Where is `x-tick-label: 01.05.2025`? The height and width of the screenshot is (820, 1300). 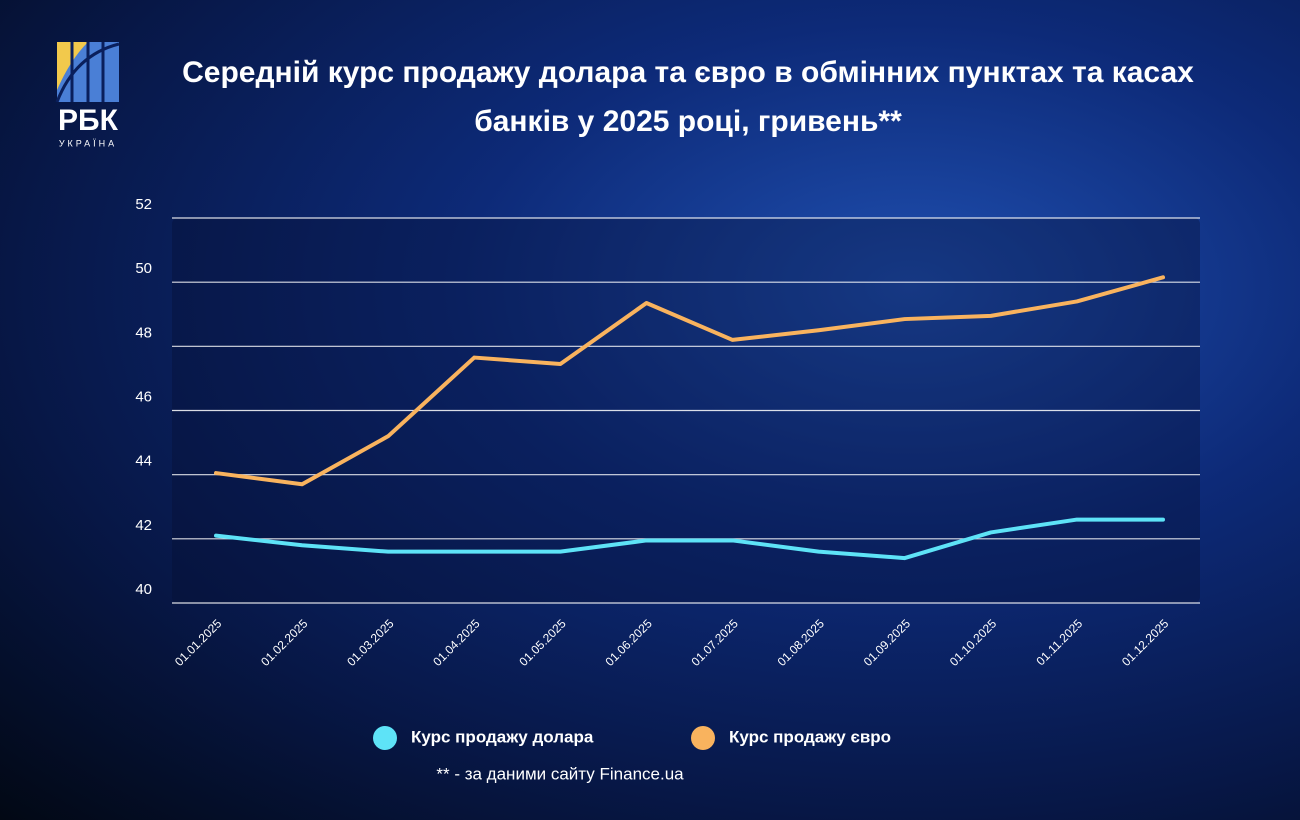
x-tick-label: 01.05.2025 is located at coordinates (542, 642).